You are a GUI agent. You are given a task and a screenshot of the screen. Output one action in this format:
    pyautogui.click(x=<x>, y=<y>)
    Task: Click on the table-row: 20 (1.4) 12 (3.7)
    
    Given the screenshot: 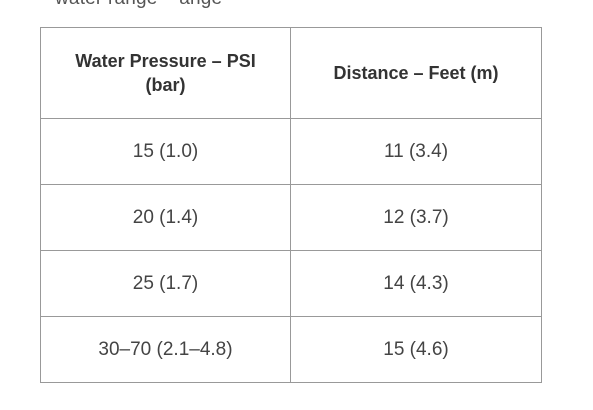 What is the action you would take?
    pyautogui.click(x=291, y=217)
    